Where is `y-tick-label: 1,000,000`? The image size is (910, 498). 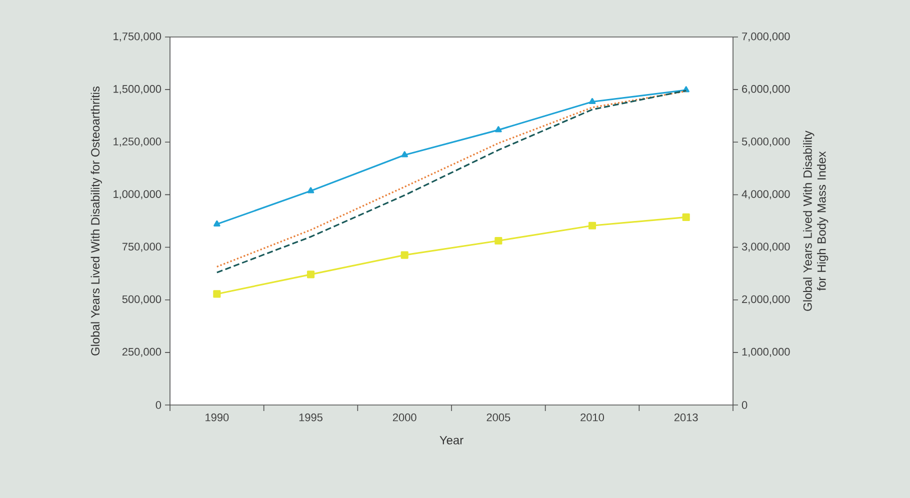 y-tick-label: 1,000,000 is located at coordinates (138, 195).